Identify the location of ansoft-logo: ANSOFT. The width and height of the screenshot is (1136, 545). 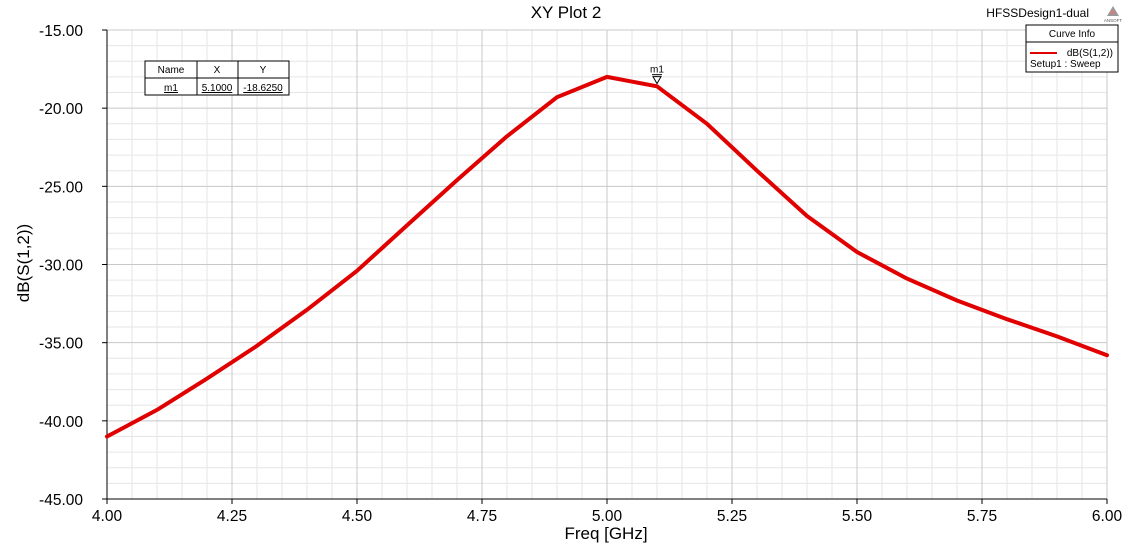
(1113, 14).